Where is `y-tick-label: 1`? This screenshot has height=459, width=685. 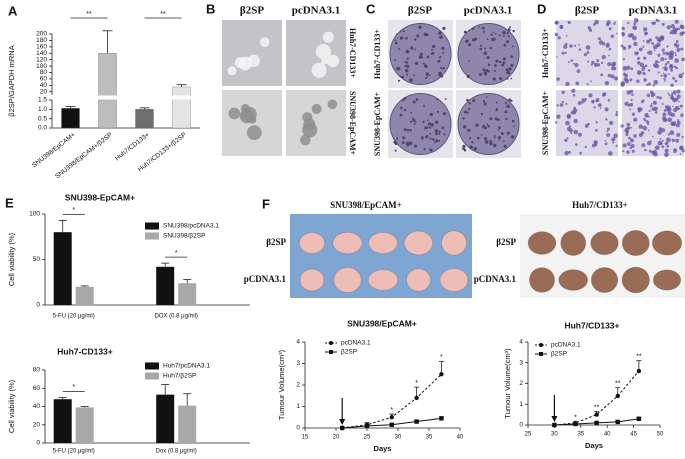 y-tick-label: 1 is located at coordinates (298, 406).